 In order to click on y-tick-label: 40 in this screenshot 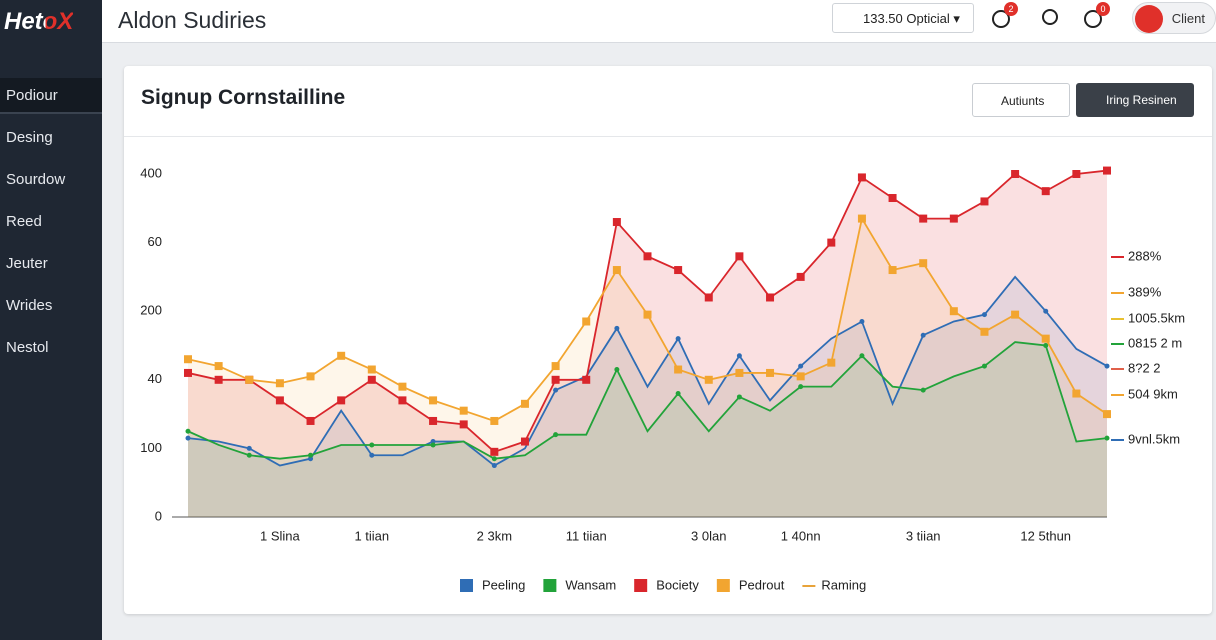, I will do `click(155, 378)`.